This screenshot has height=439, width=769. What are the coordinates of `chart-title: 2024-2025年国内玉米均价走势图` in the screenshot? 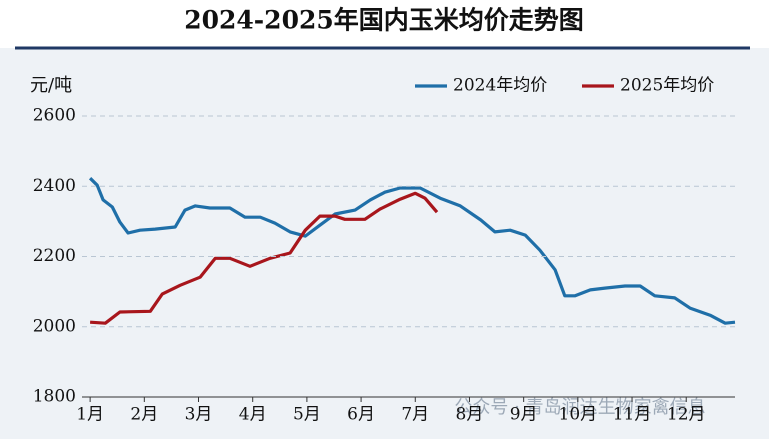 It's located at (384, 20).